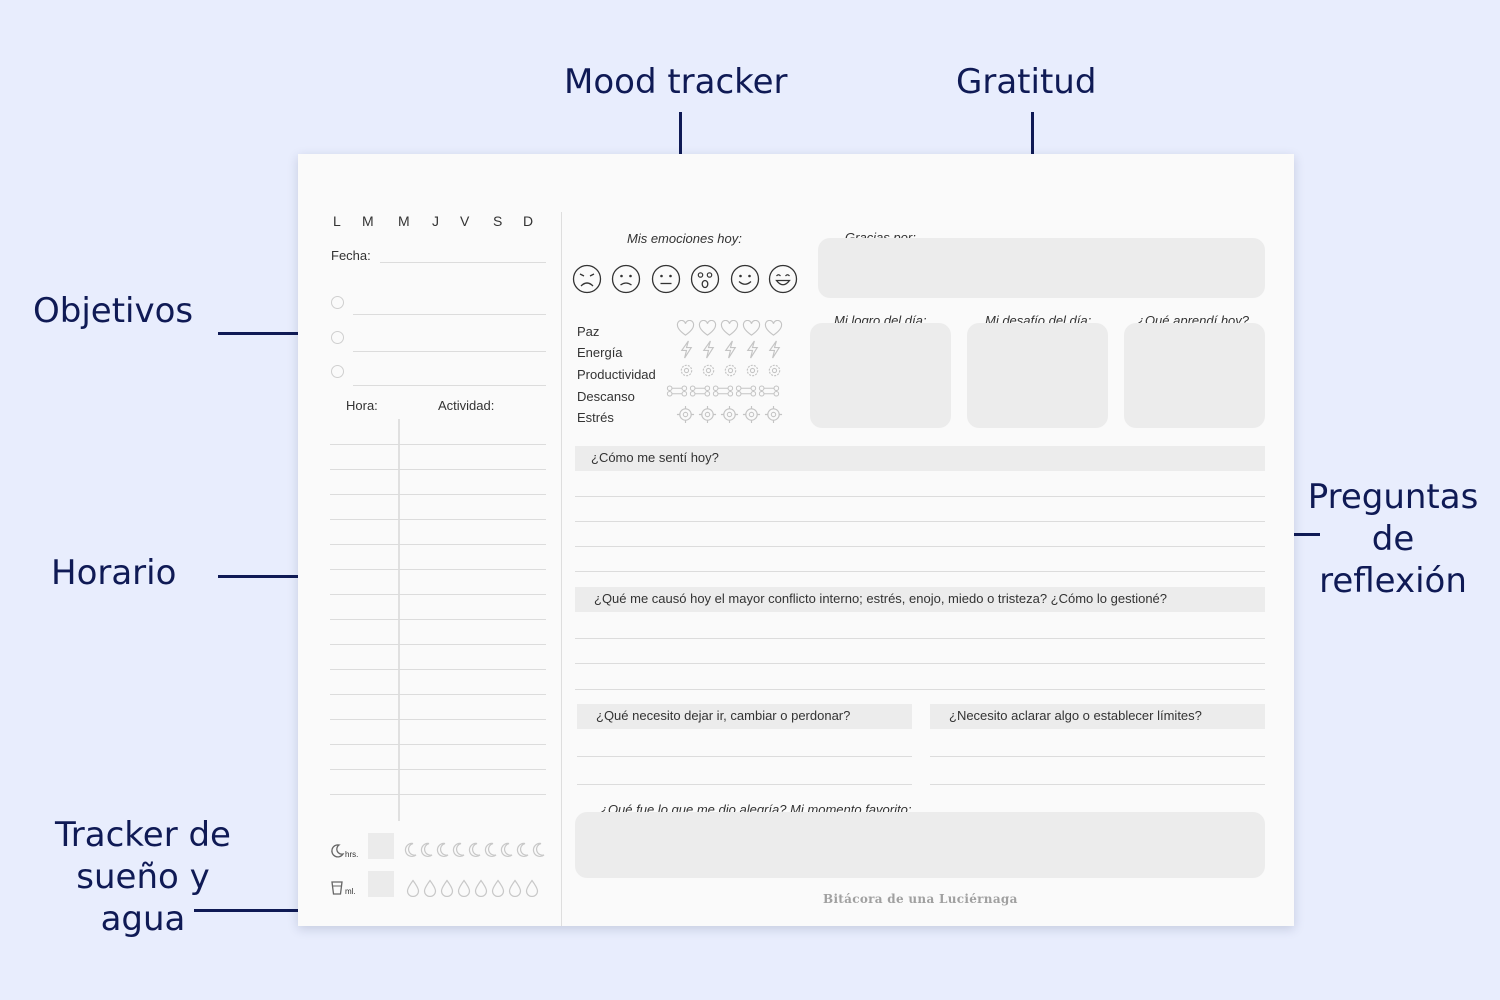 Image resolution: width=1500 pixels, height=1000 pixels. Describe the element at coordinates (783, 279) in the screenshot. I see `happy-face-icon` at that location.